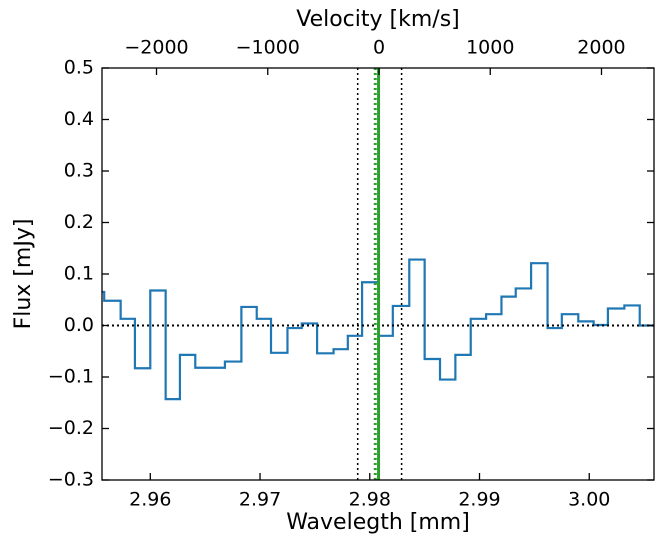  What do you see at coordinates (79, 171) in the screenshot?
I see `y-tick-label: 0.3` at bounding box center [79, 171].